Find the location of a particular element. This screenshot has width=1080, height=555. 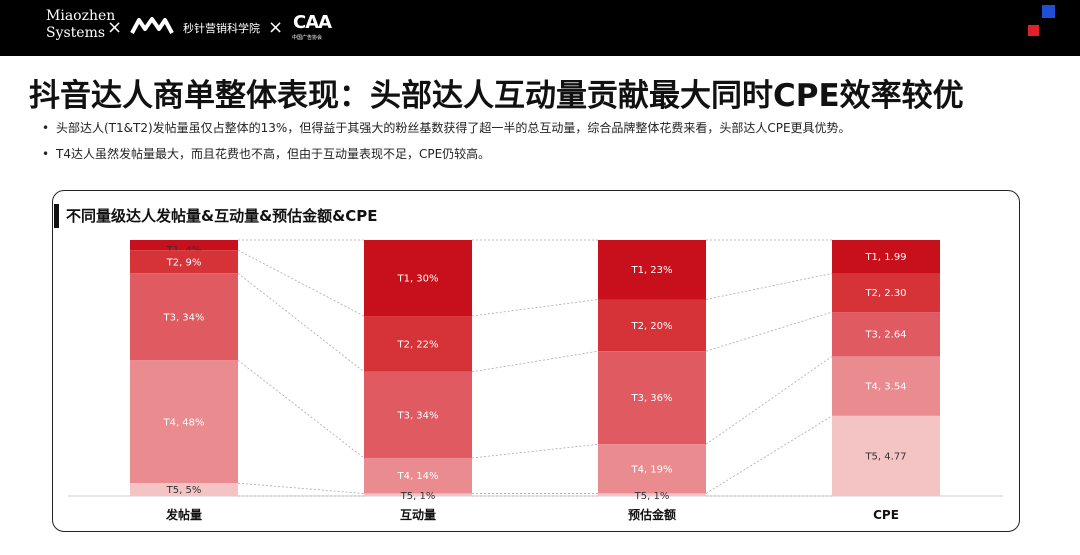

data-label: T4, 19% is located at coordinates (651, 469).